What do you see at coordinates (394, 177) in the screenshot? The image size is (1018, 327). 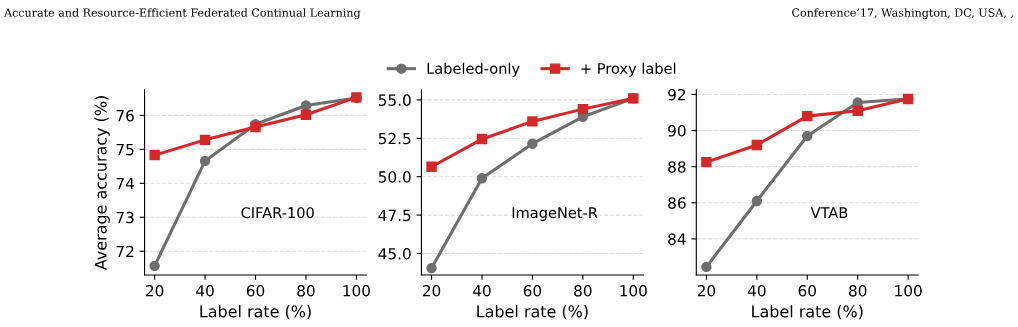 I see `y-tick-label: 50.0` at bounding box center [394, 177].